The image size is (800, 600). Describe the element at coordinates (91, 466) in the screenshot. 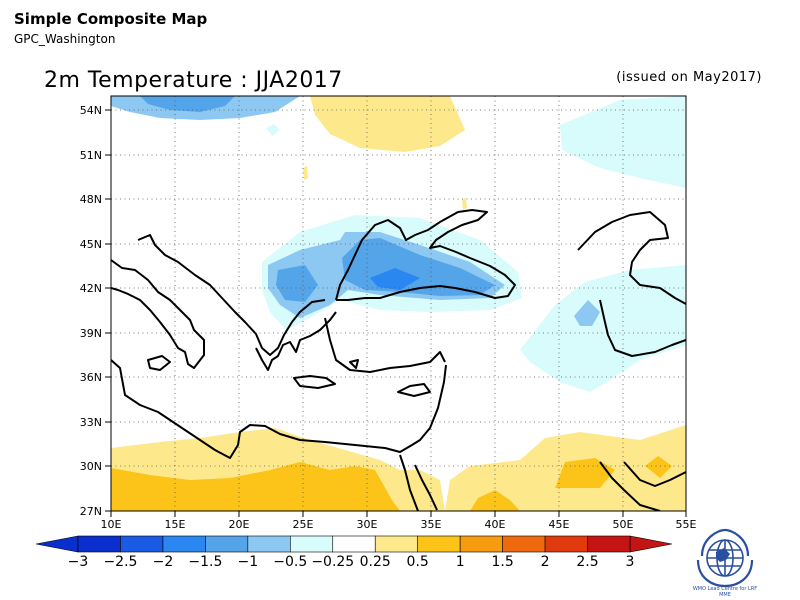

I see `lat-label: 30N` at that location.